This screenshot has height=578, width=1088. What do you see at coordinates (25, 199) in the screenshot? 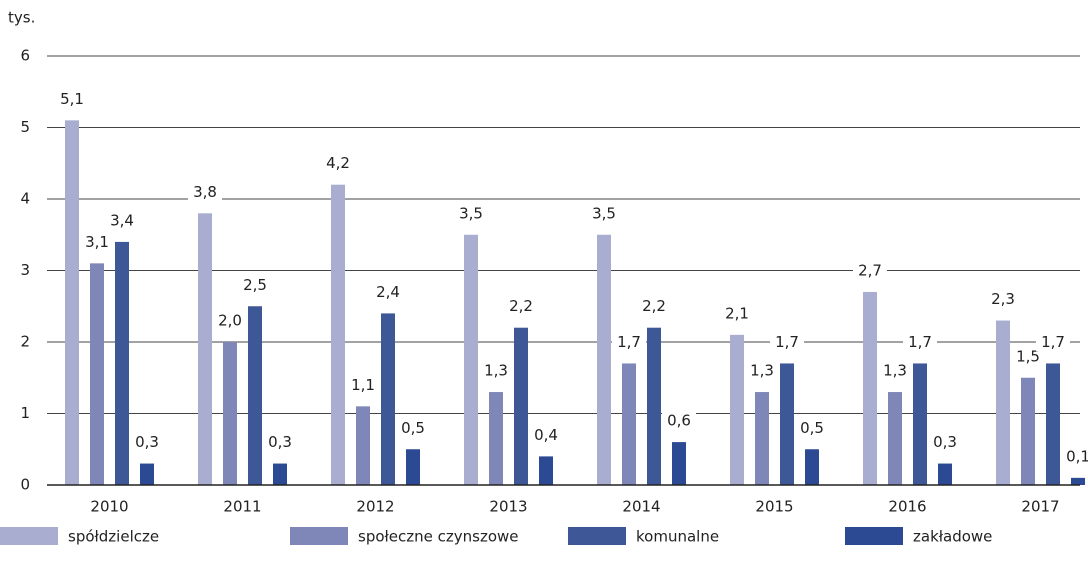
I see `y-tick-label: 4` at bounding box center [25, 199].